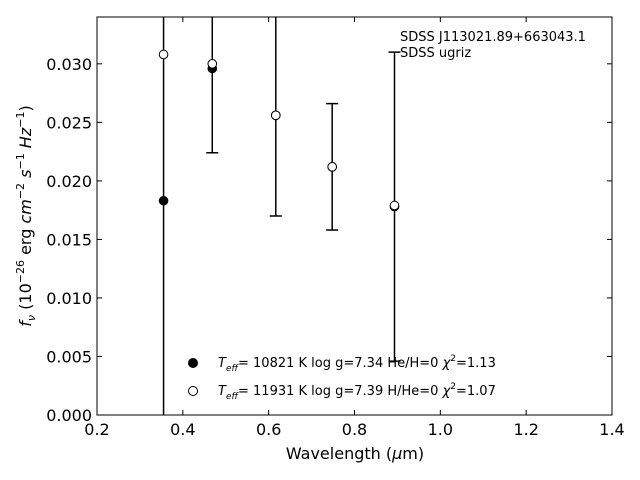 The width and height of the screenshot is (640, 480). What do you see at coordinates (69, 64) in the screenshot?
I see `y-tick-label: 0.030` at bounding box center [69, 64].